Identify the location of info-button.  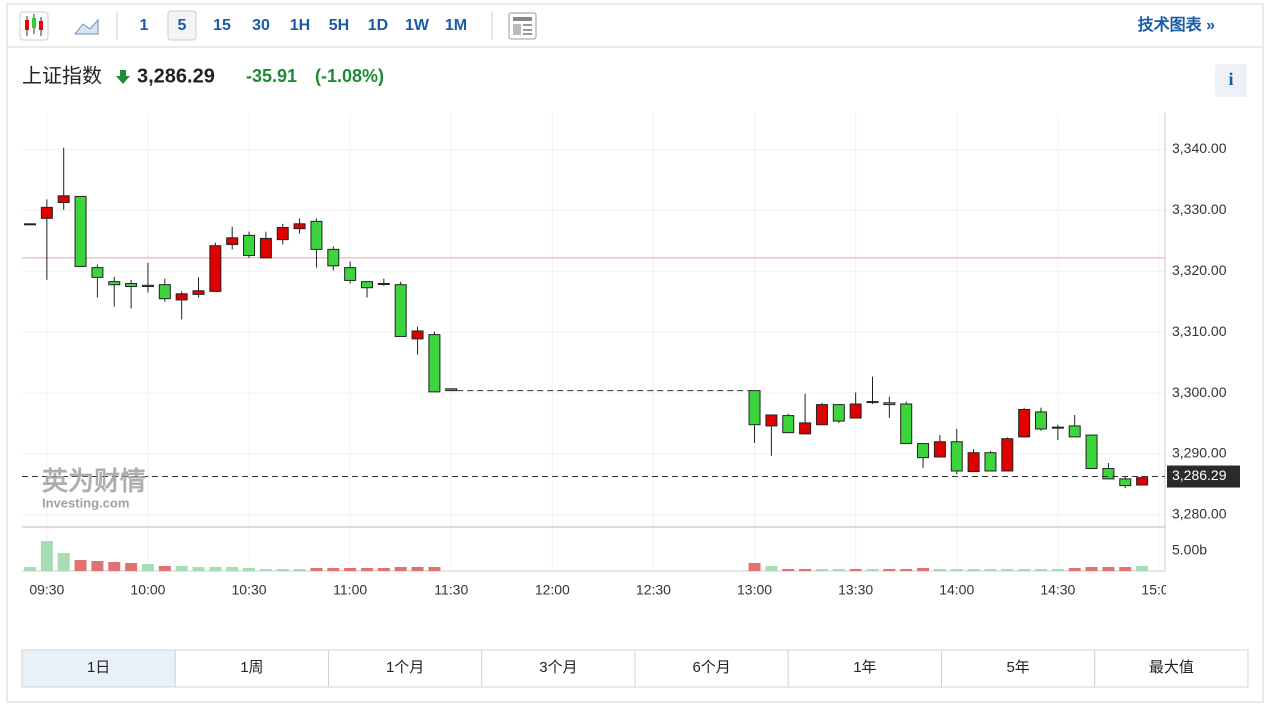
(1231, 80).